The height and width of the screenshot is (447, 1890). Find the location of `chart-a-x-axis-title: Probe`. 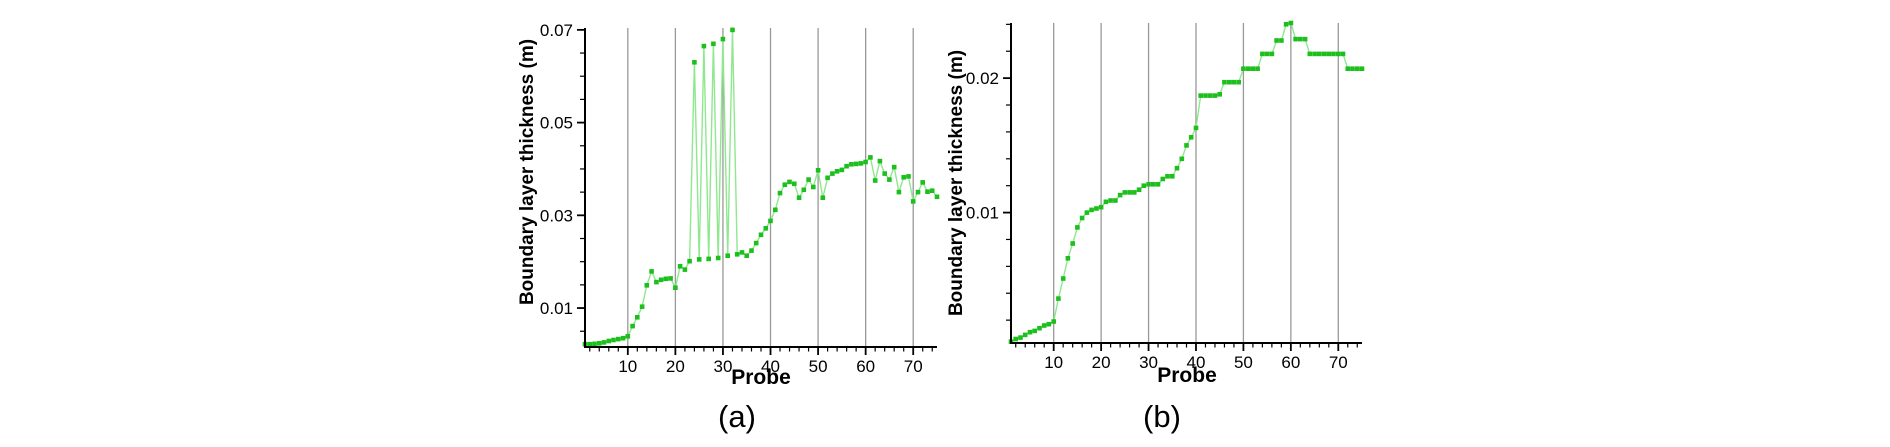

chart-a-x-axis-title: Probe is located at coordinates (761, 377).